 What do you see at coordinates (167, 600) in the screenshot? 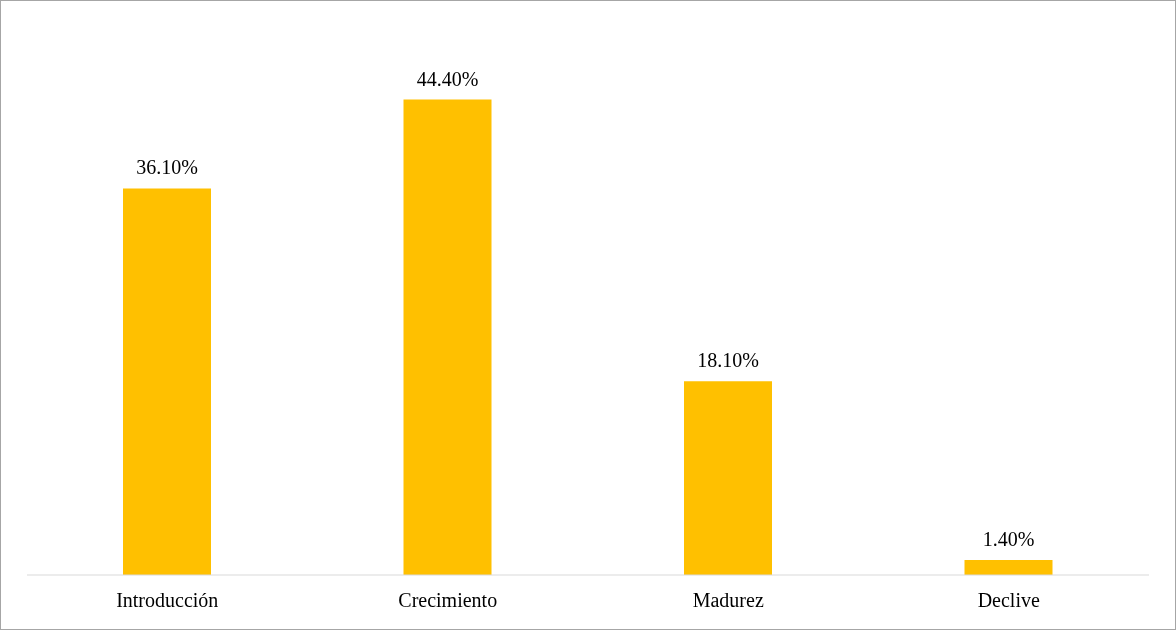
I see `x-tick-label: Introducción` at bounding box center [167, 600].